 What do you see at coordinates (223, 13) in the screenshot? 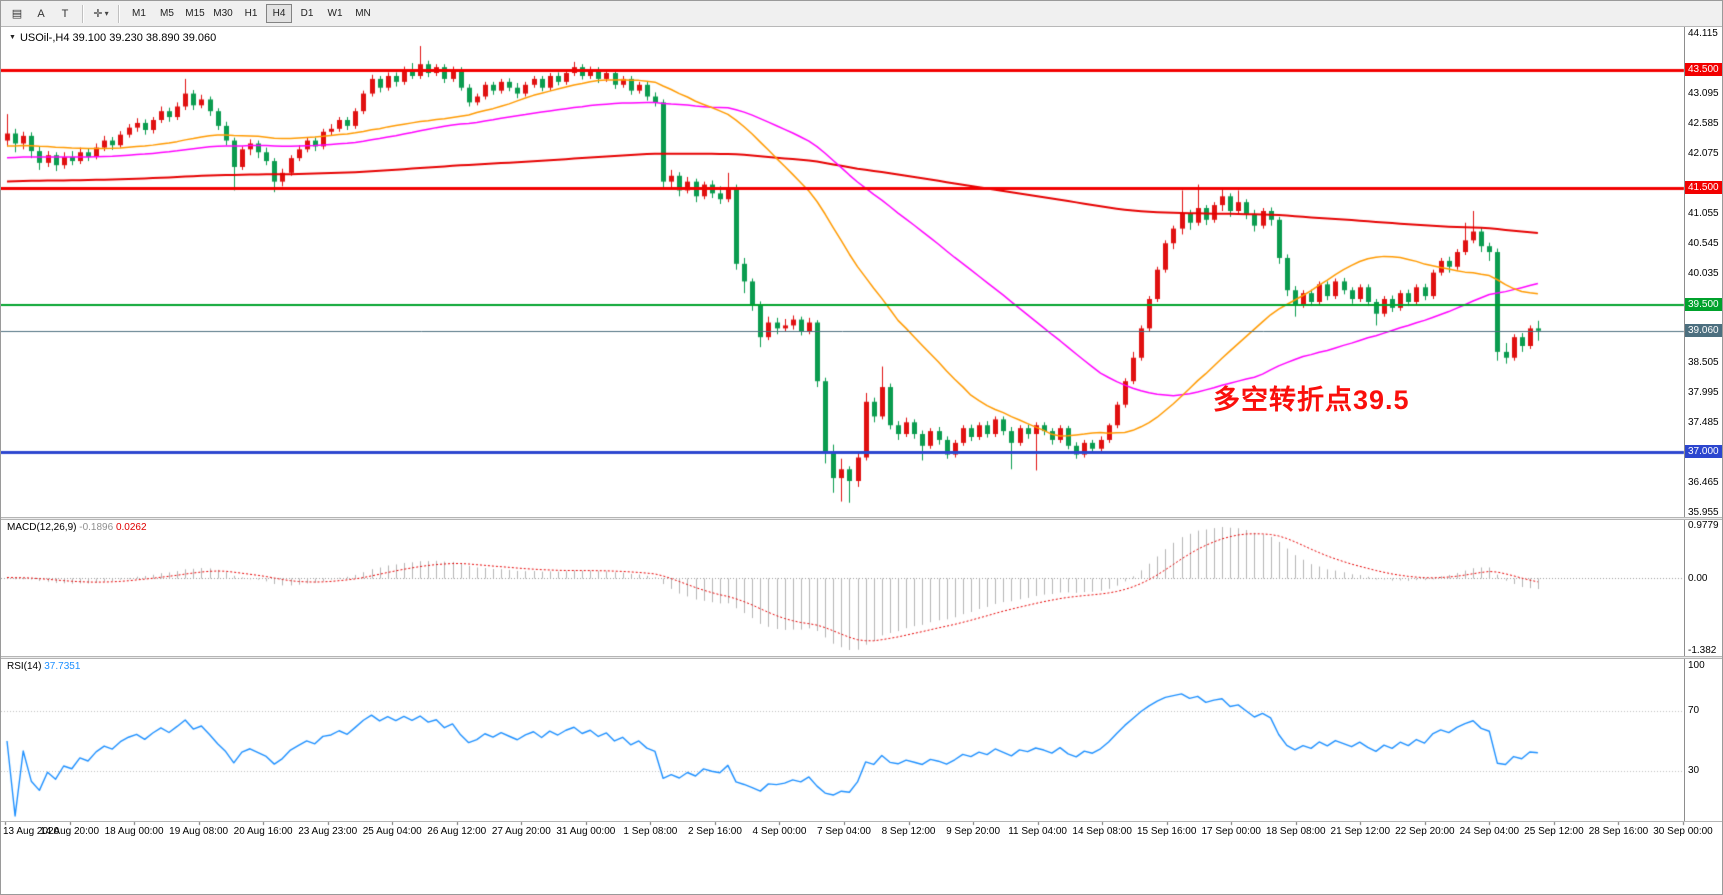
I see `timeframe-m30-button: M30` at bounding box center [223, 13].